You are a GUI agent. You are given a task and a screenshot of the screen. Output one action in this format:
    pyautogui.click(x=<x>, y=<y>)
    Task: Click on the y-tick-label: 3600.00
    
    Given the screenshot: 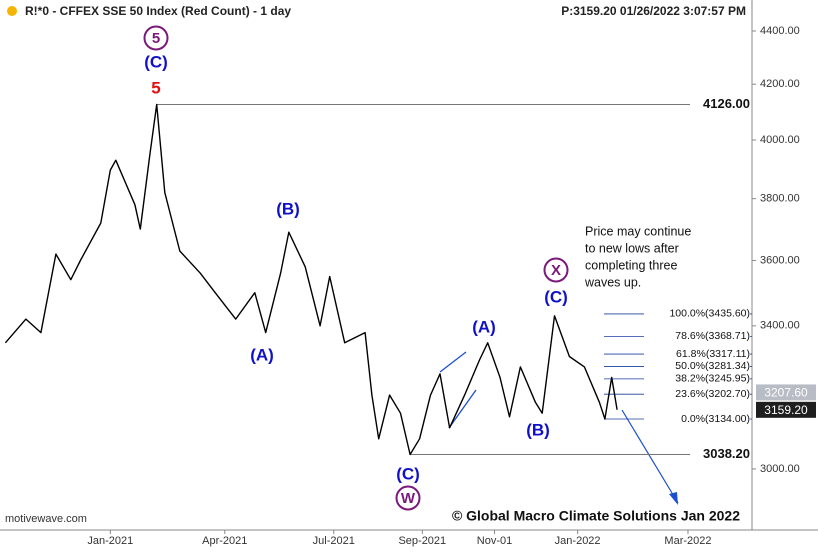 What is the action you would take?
    pyautogui.click(x=780, y=260)
    